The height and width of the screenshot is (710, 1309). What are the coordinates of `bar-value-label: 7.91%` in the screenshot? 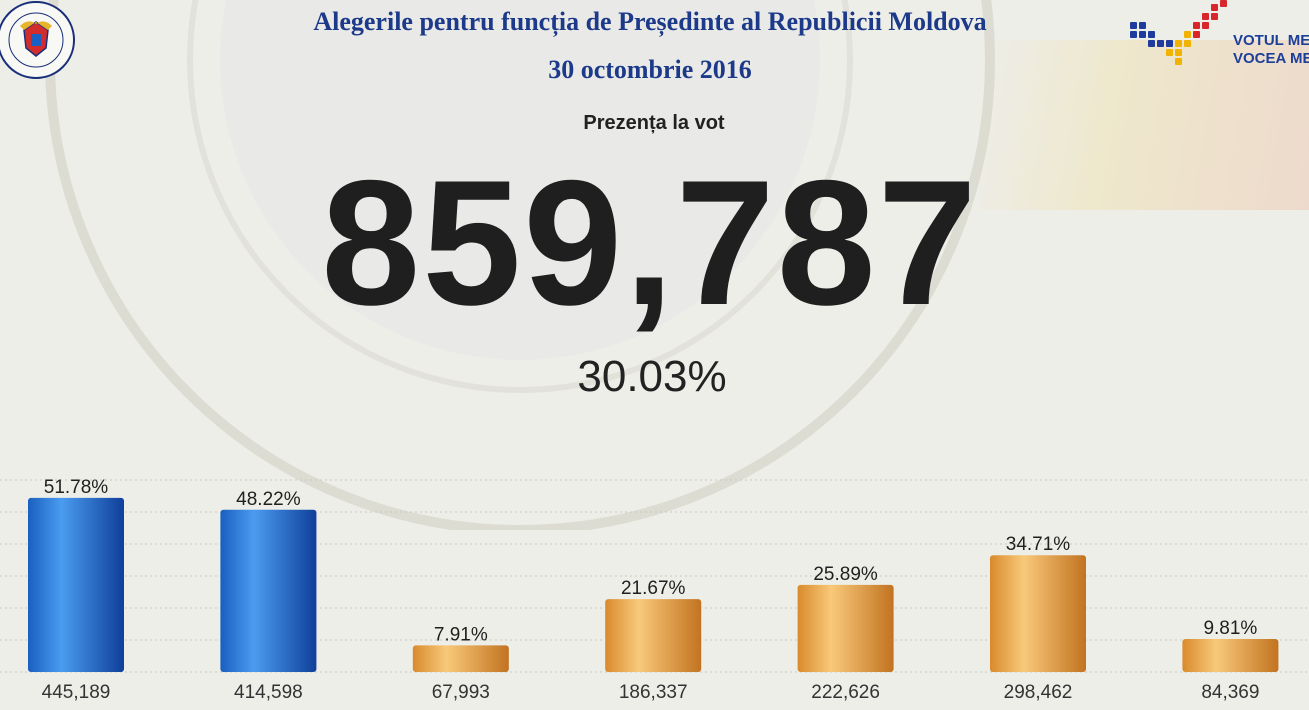 It's located at (461, 634).